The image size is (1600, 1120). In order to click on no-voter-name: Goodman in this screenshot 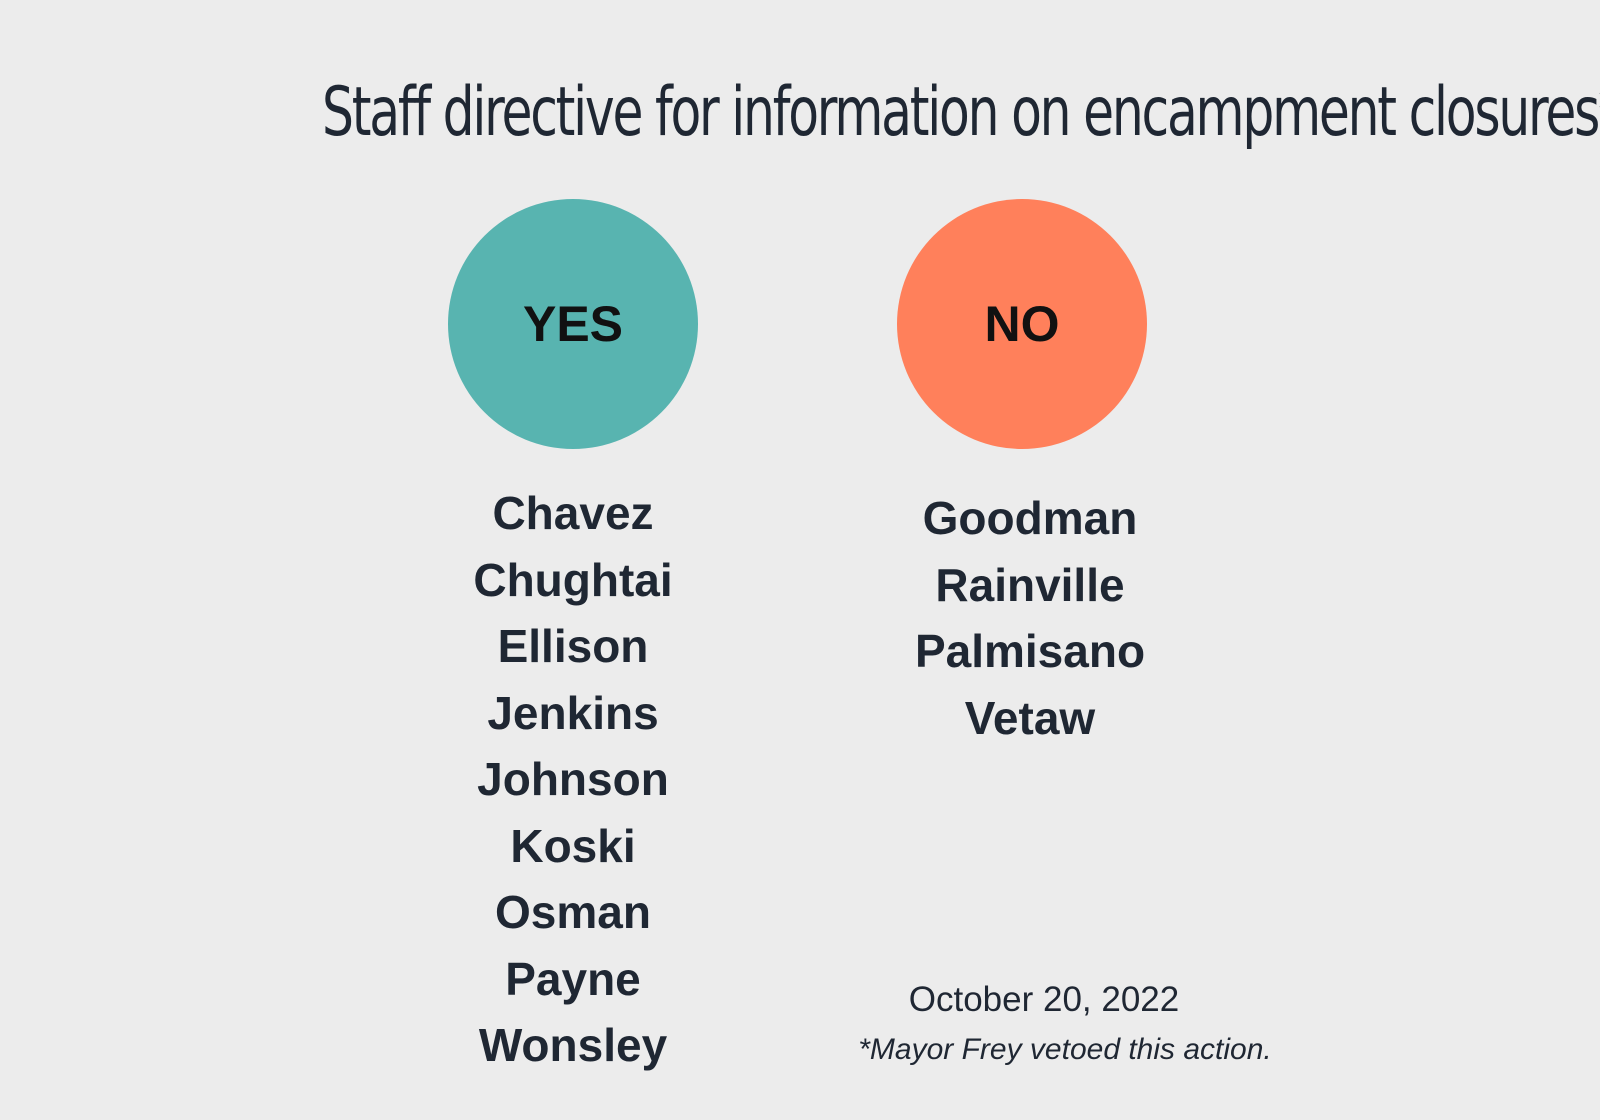, I will do `click(1030, 518)`.